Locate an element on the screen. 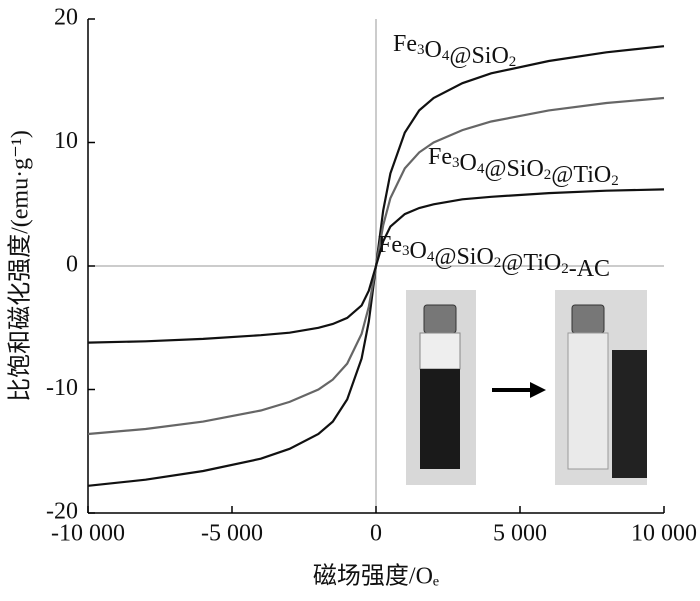  x-tick-label: 10 000 is located at coordinates (664, 534).